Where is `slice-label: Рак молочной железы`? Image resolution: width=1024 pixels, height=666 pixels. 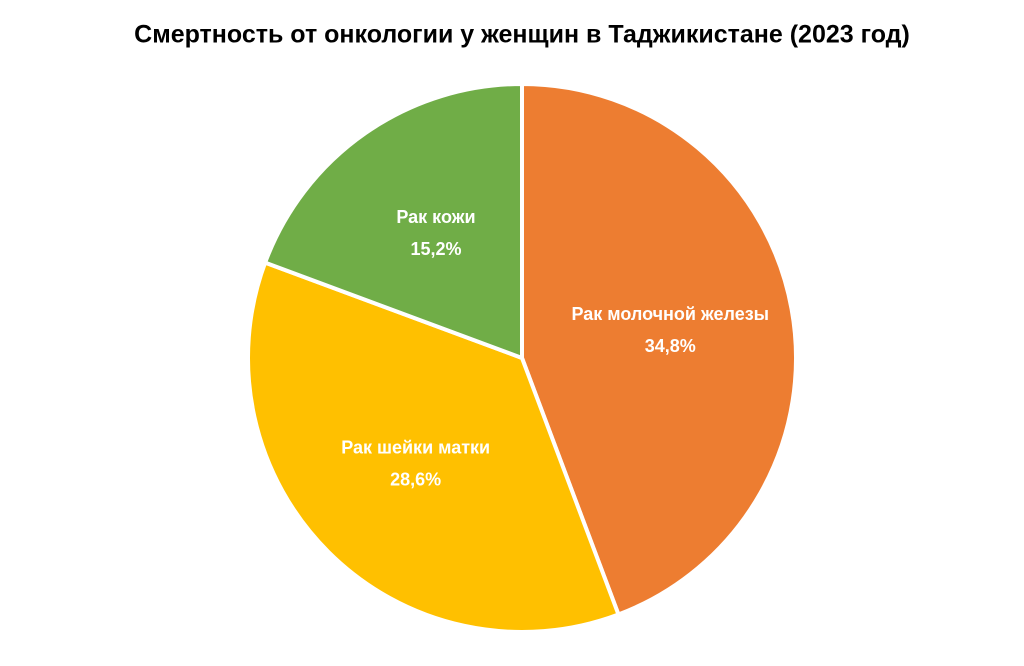 slice-label: Рак молочной железы is located at coordinates (670, 314).